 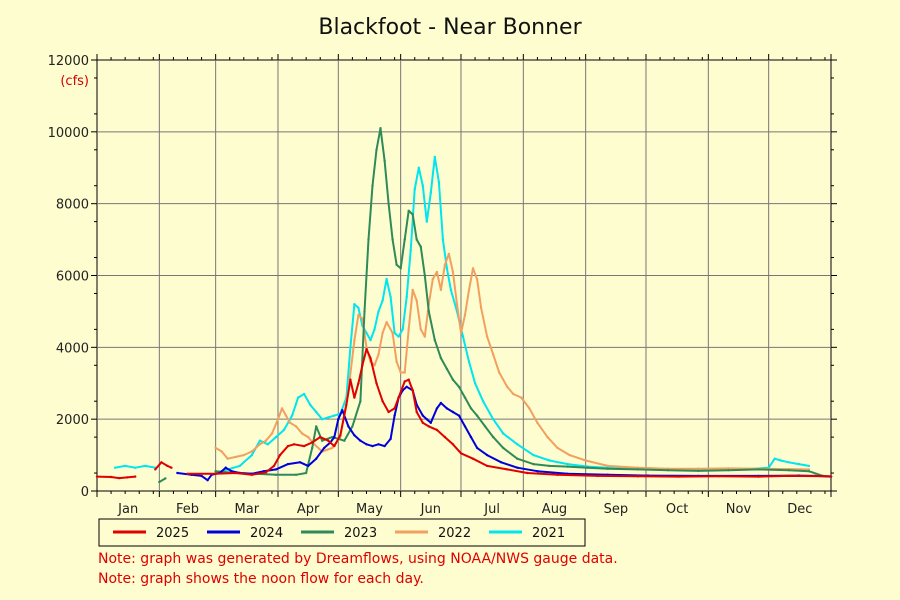 What do you see at coordinates (247, 509) in the screenshot?
I see `x-tick-label: Mar` at bounding box center [247, 509].